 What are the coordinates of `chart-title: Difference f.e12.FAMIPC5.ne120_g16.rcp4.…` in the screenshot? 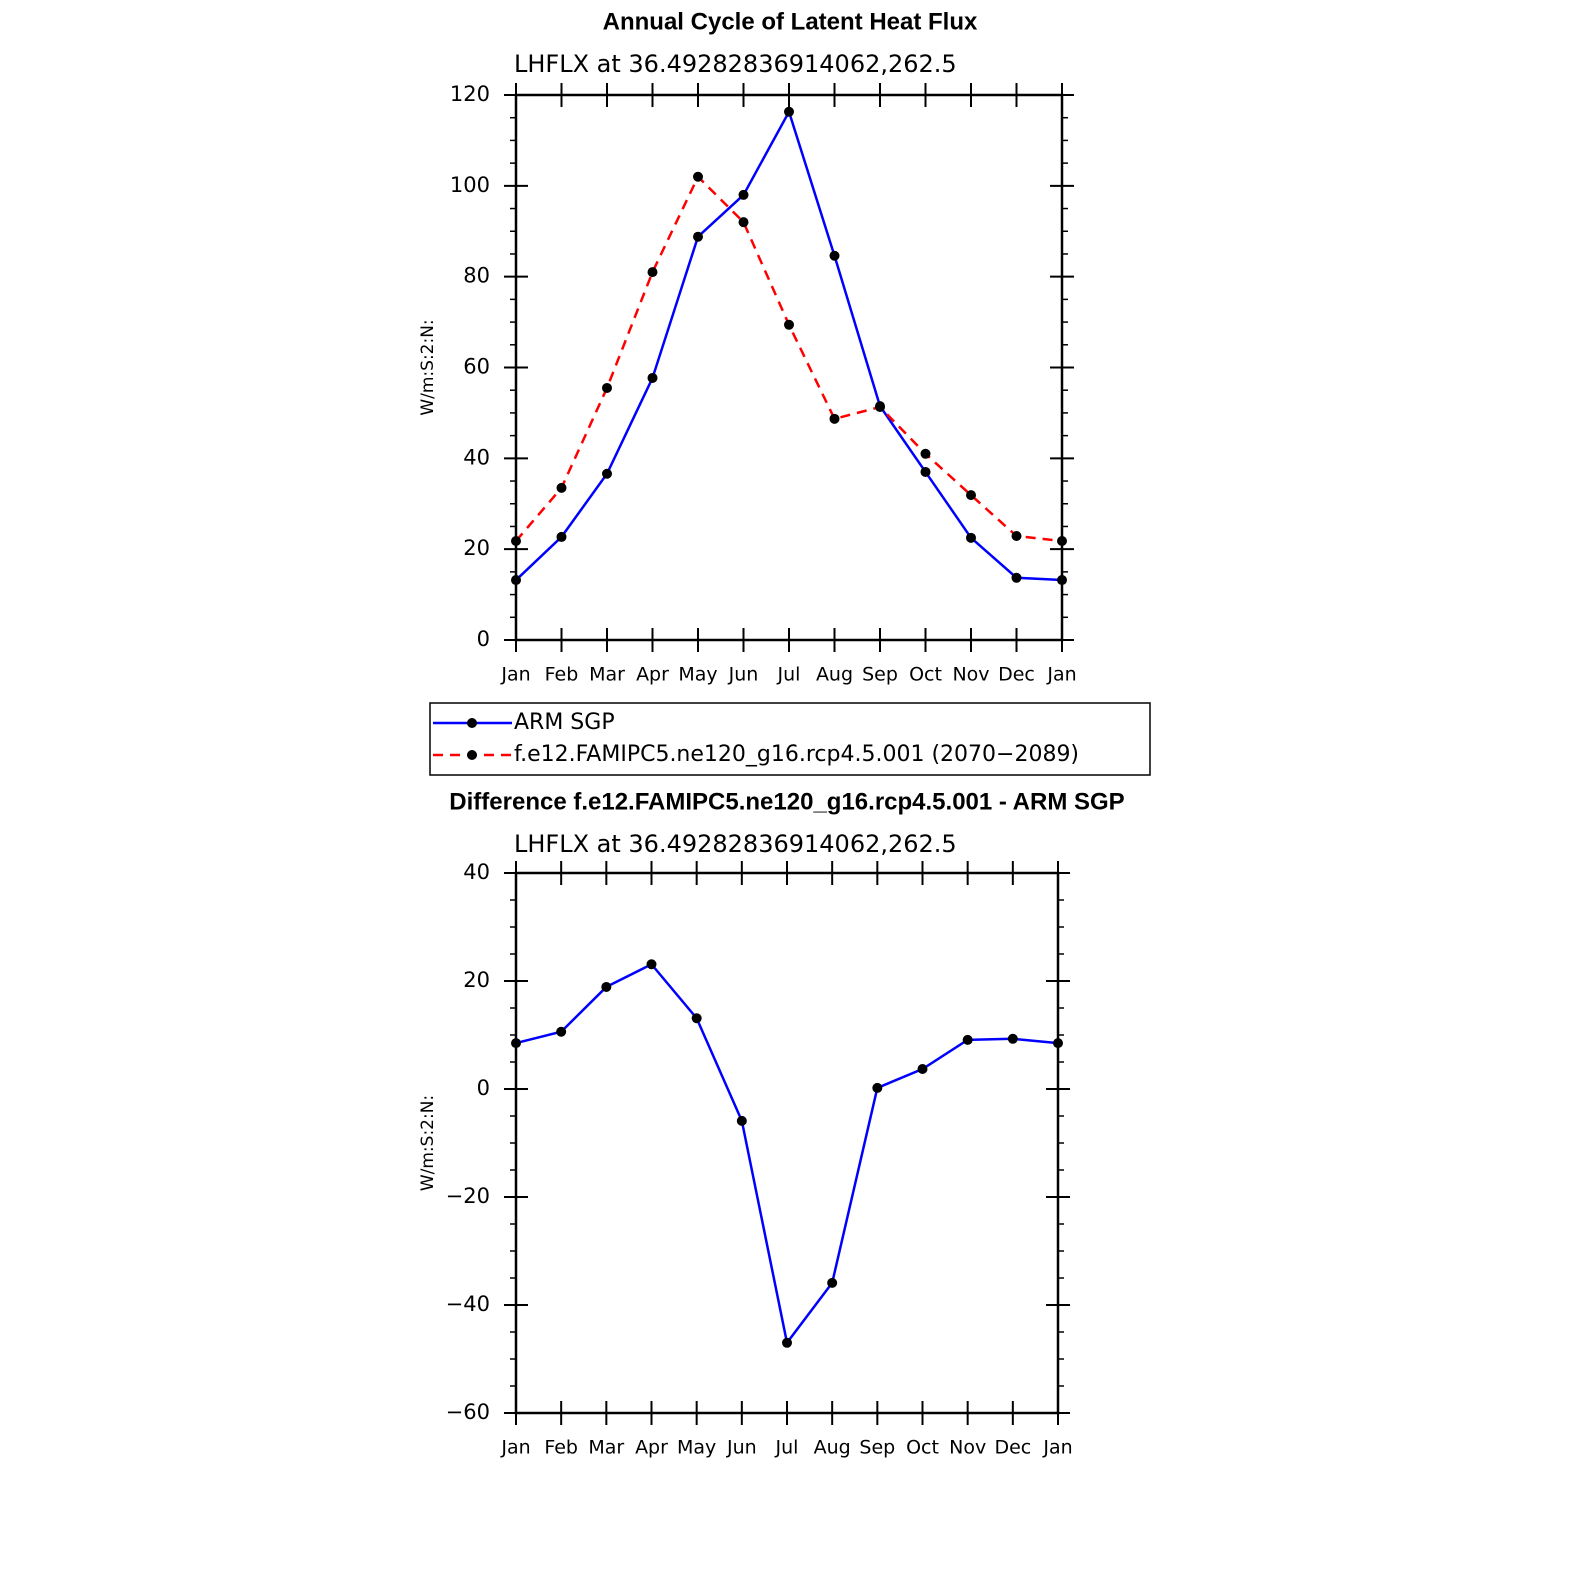 It's located at (786, 801).